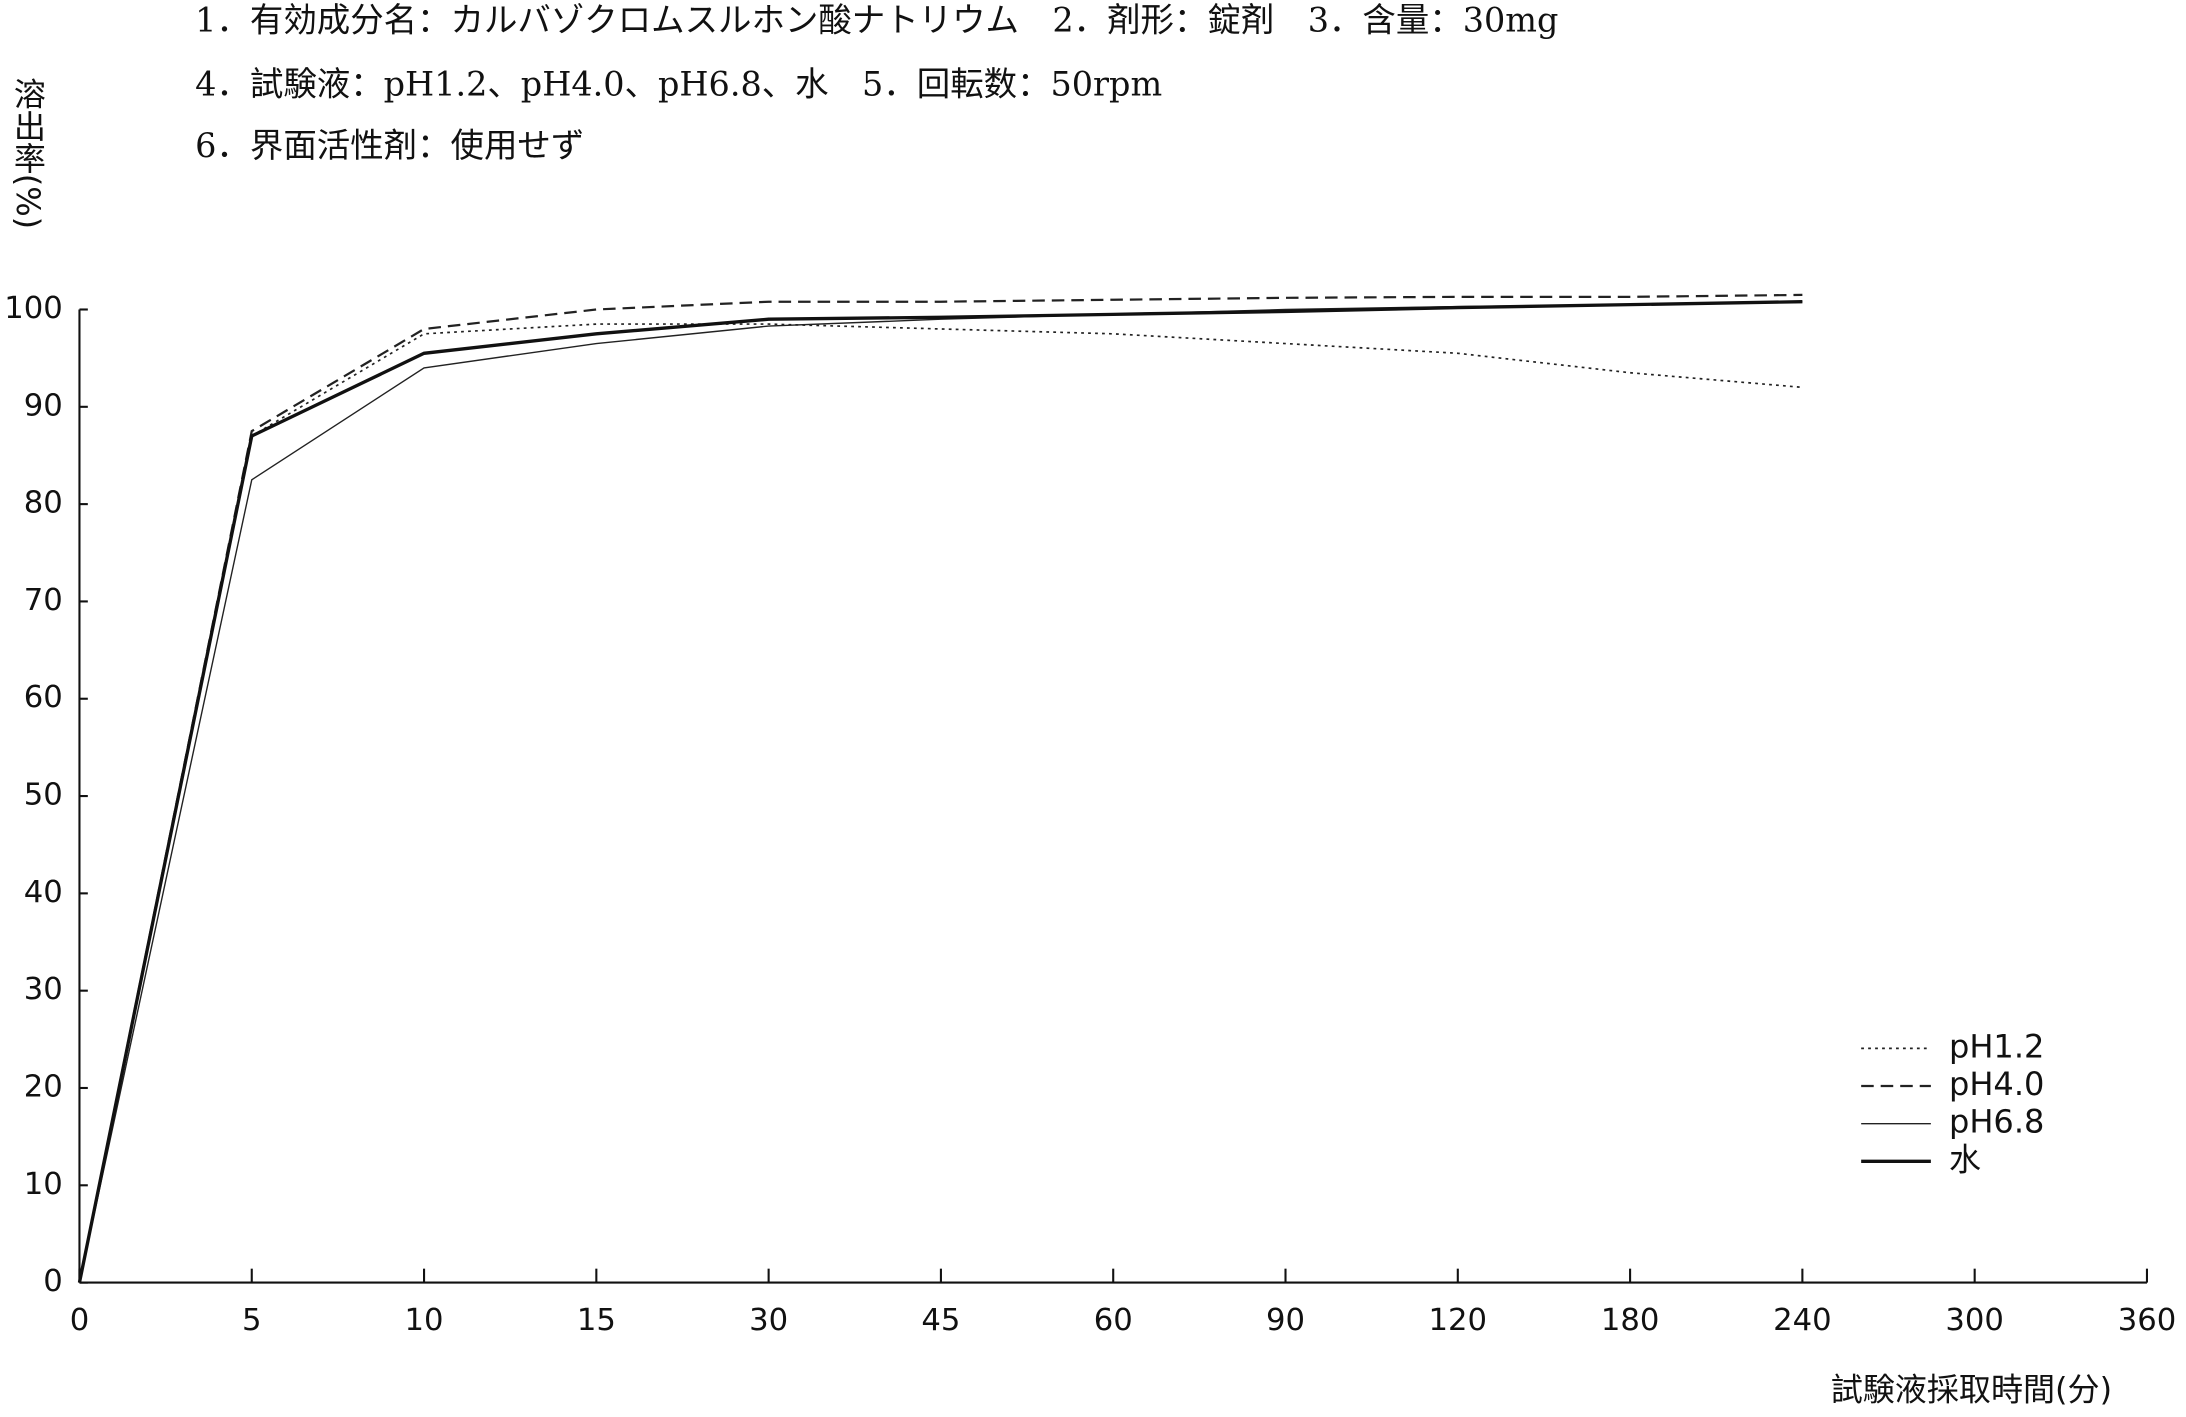  What do you see at coordinates (1971, 1389) in the screenshot?
I see `x-axis-label: 試験液採取時間(分)` at bounding box center [1971, 1389].